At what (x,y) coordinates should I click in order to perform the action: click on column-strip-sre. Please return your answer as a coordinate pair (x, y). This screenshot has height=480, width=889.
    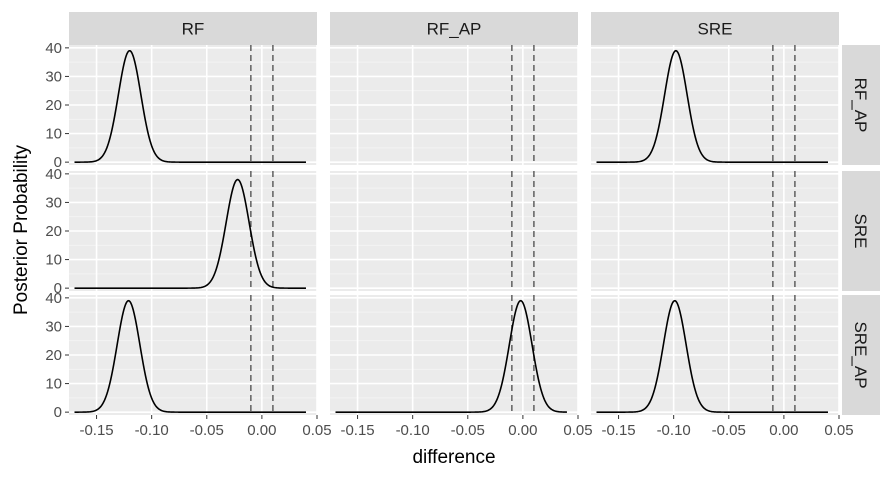
    Looking at the image, I should click on (715, 28).